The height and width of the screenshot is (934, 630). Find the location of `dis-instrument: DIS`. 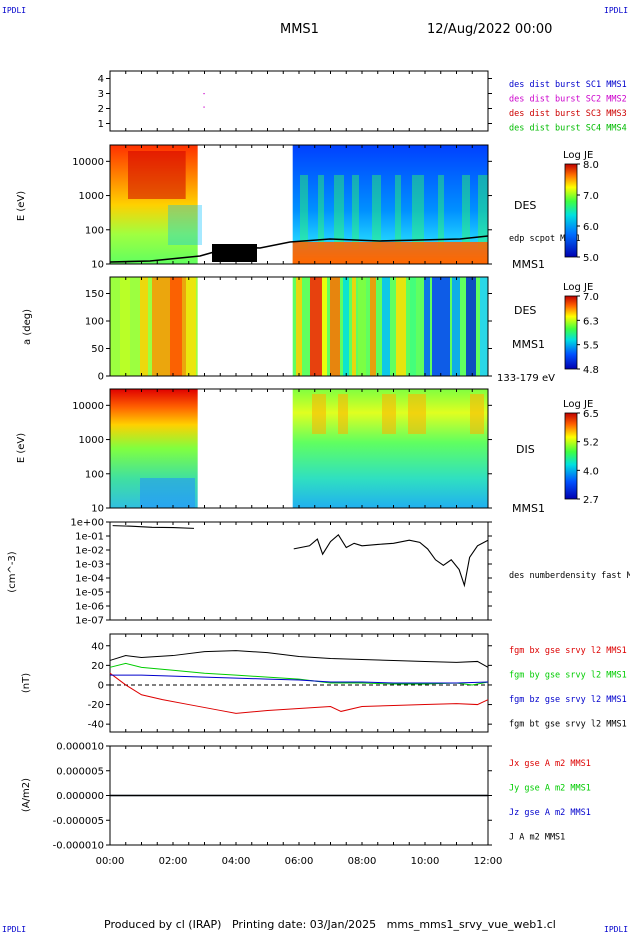

dis-instrument: DIS is located at coordinates (525, 449).